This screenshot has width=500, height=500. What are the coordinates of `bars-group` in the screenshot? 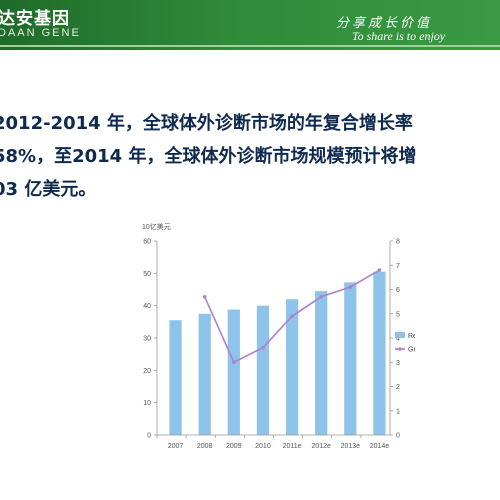 It's located at (277, 353).